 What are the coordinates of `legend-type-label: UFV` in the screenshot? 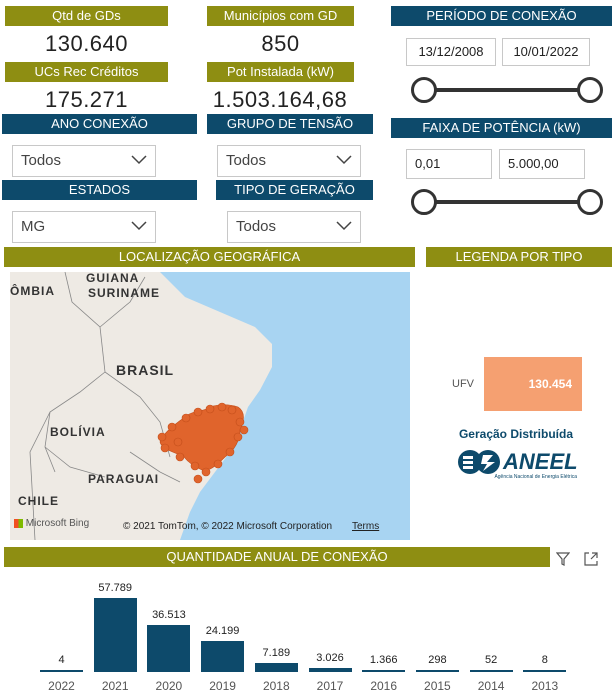 It's located at (463, 384).